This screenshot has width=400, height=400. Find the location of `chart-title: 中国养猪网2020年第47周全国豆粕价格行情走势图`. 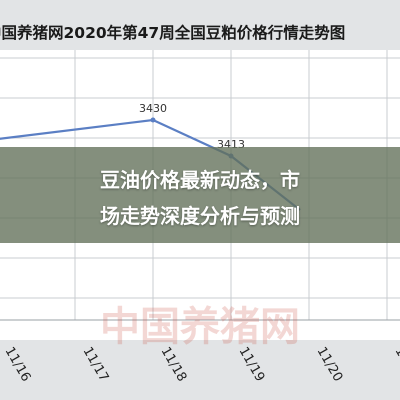

chart-title: 中国养猪网2020年第47周全国豆粕价格行情走势图 is located at coordinates (172, 32).